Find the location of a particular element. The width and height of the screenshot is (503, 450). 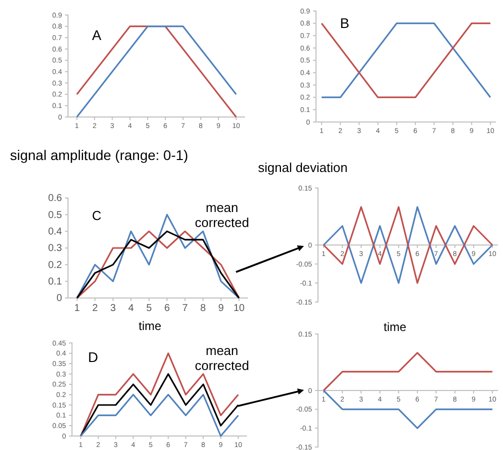

y-tick-label: 0.6 is located at coordinates (55, 198).